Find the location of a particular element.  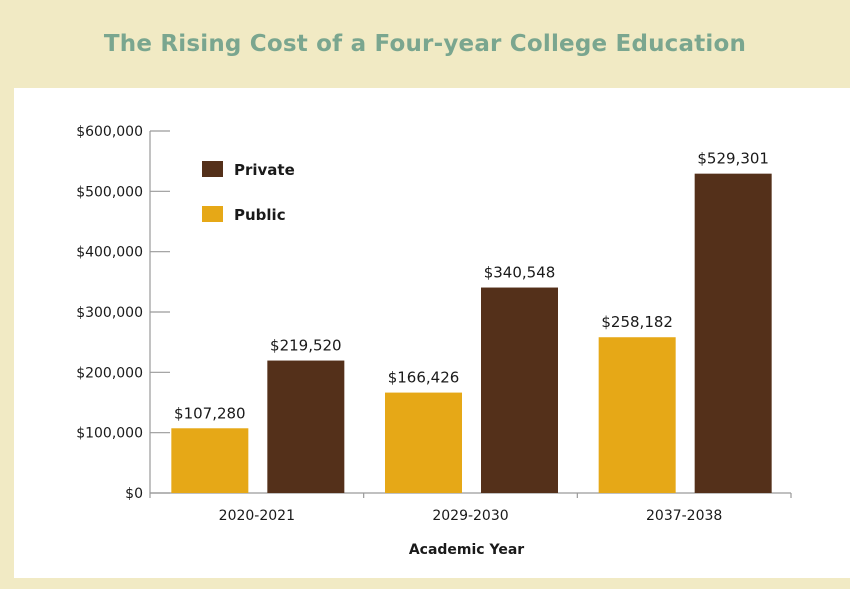

y-tick-label: $400,000 is located at coordinates (109, 253).